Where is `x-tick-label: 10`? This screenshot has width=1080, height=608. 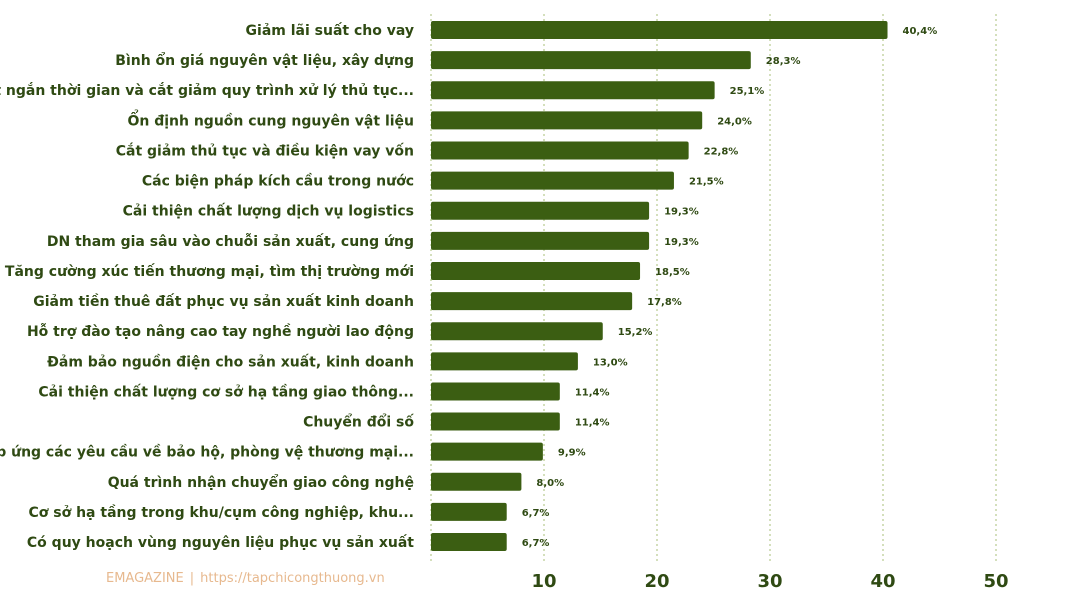
x-tick-label: 10 is located at coordinates (543, 581).